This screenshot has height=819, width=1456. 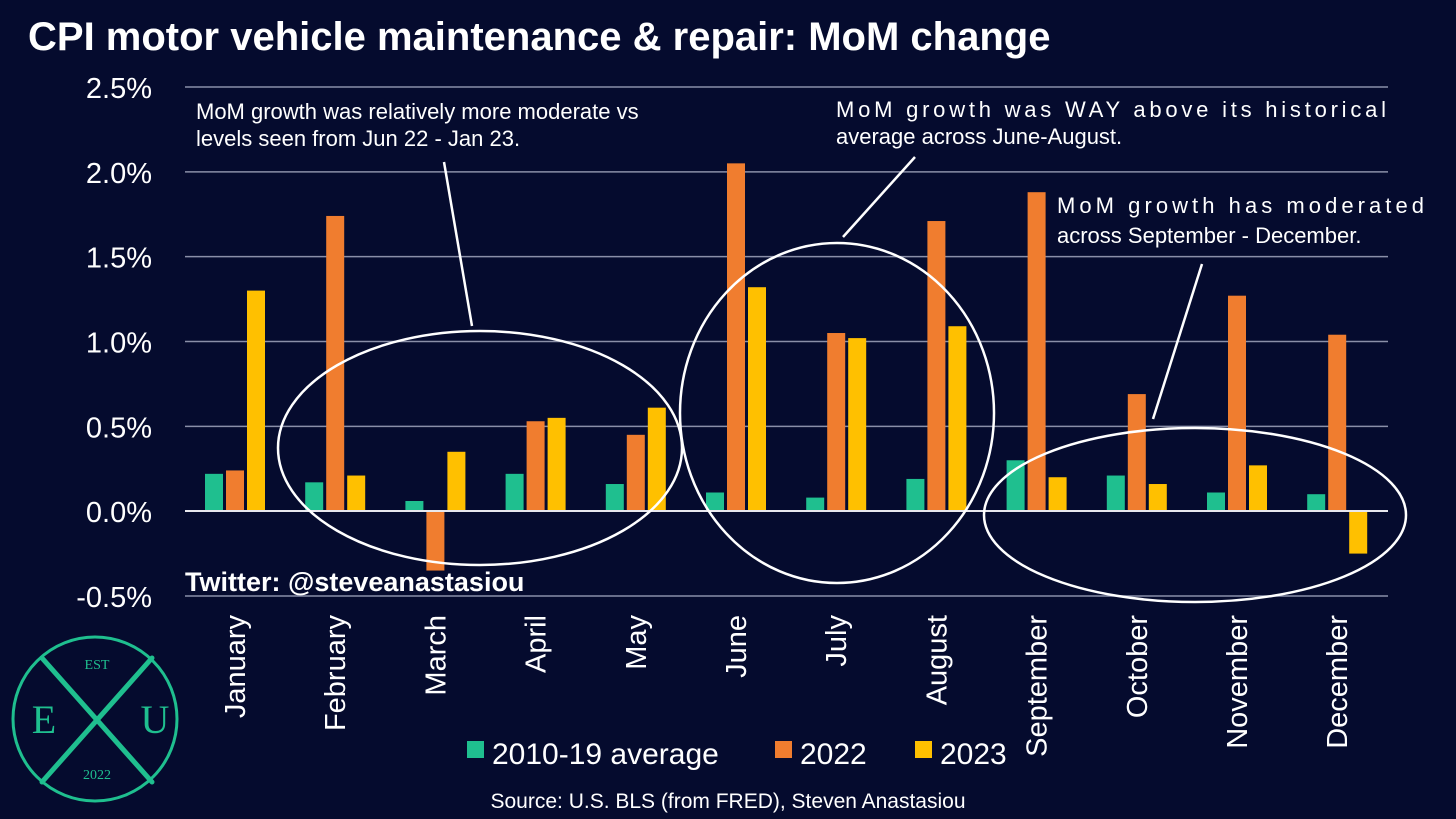 I want to click on bar-2023-august, so click(x=957, y=419).